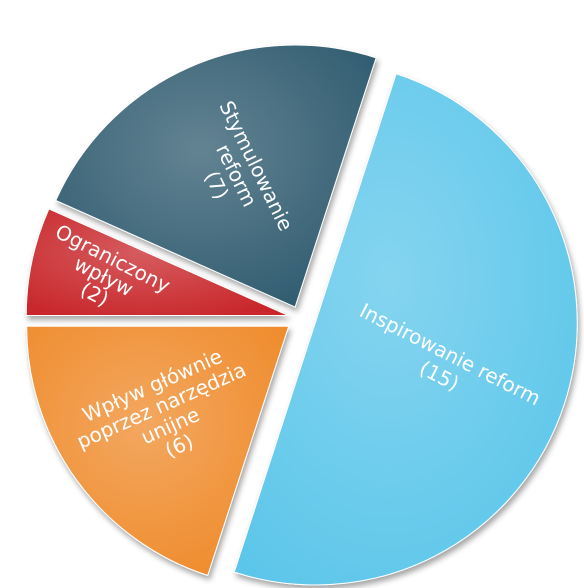 This screenshot has height=588, width=584. Describe the element at coordinates (157, 262) in the screenshot. I see `pie-slice-highlight-ograniczony-wplyw` at that location.